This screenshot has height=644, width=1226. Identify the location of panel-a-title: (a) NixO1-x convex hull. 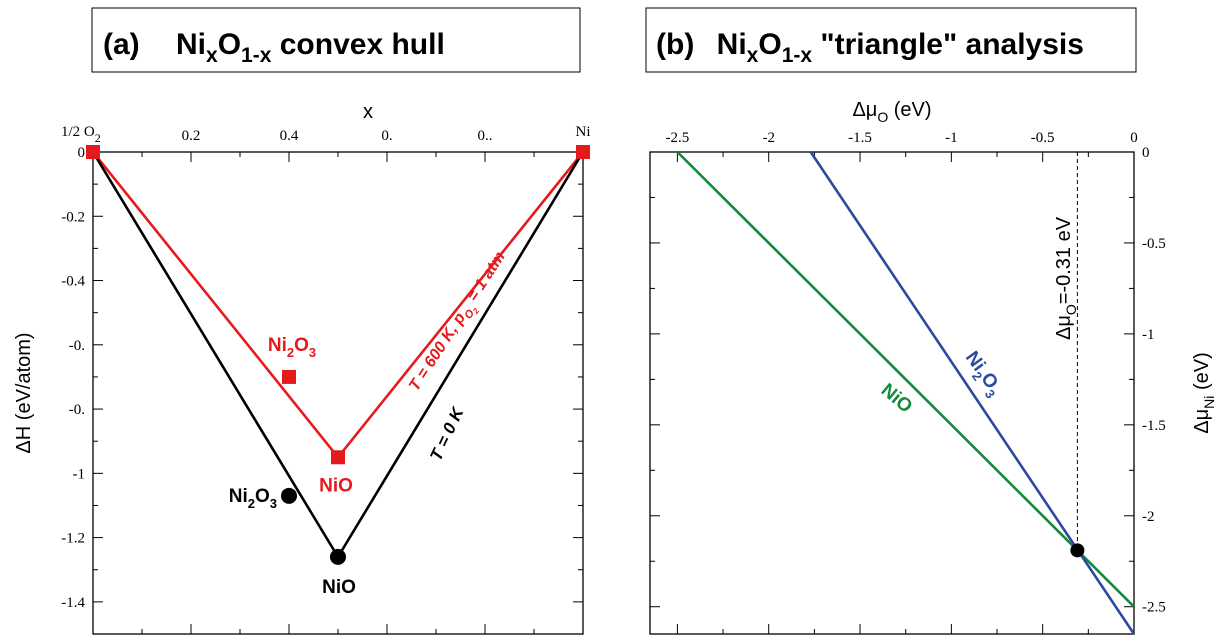
(336, 40).